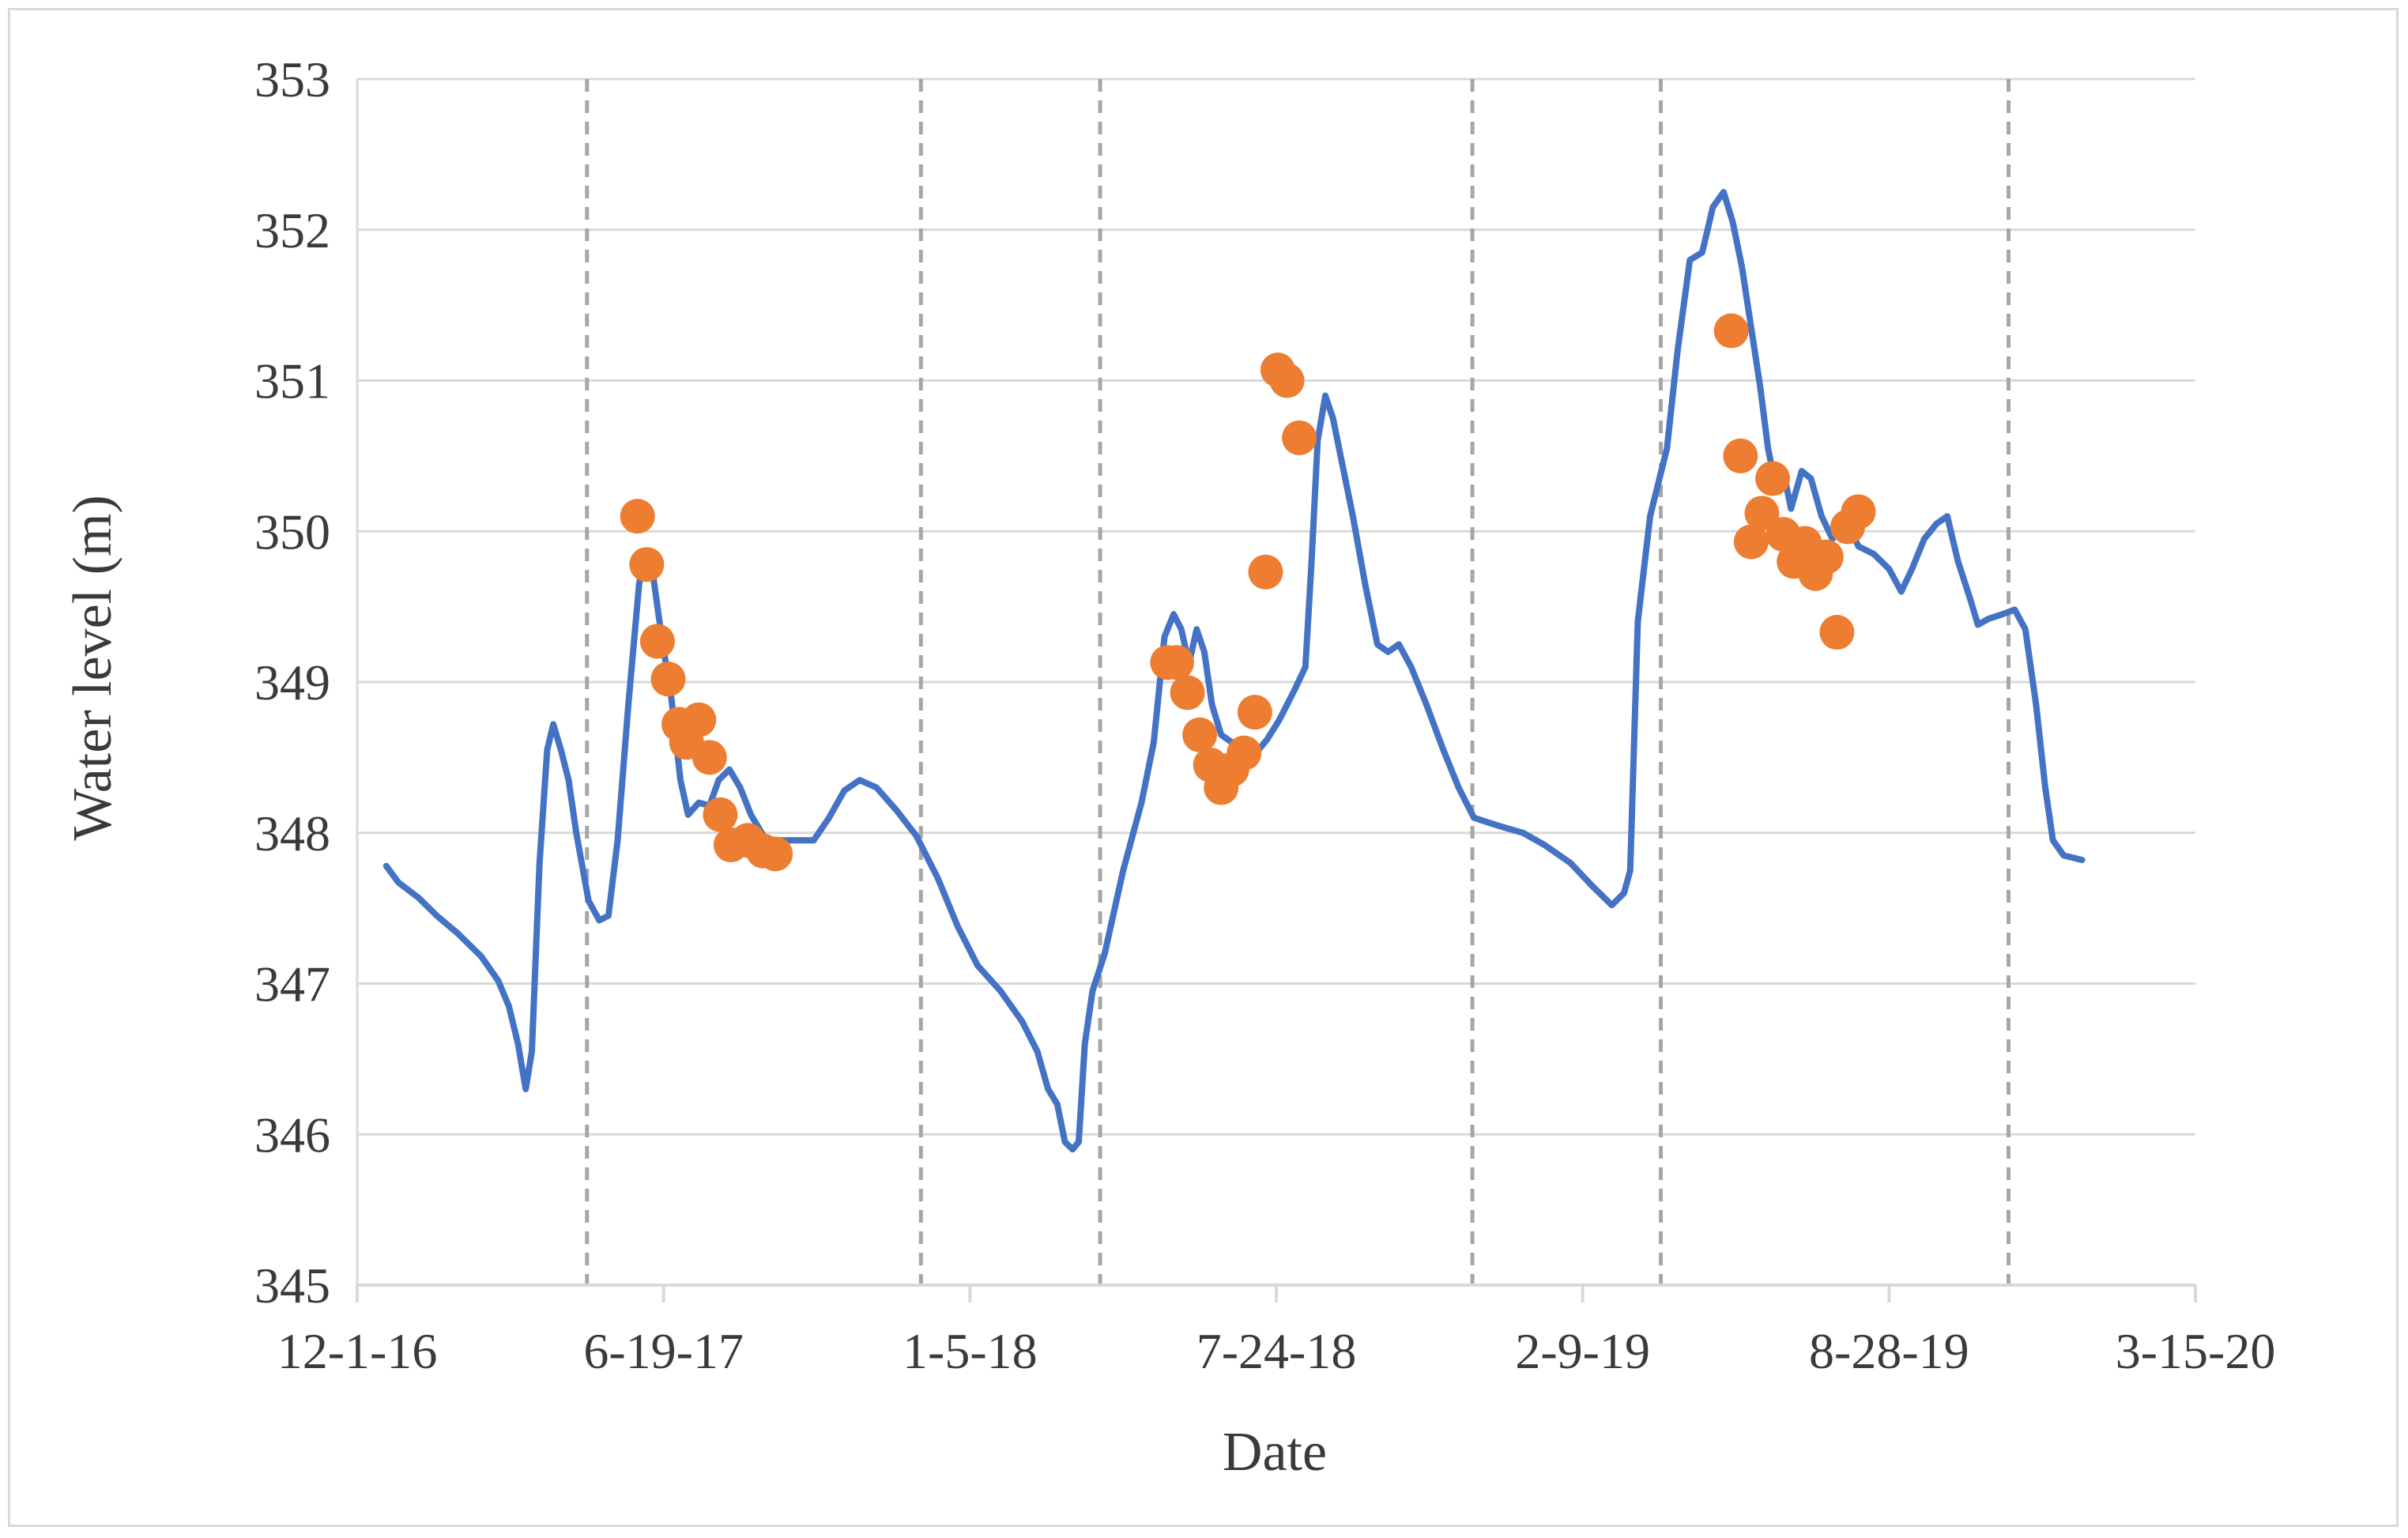 This screenshot has height=1538, width=2408. Describe the element at coordinates (292, 381) in the screenshot. I see `y-tick-label: 351` at that location.